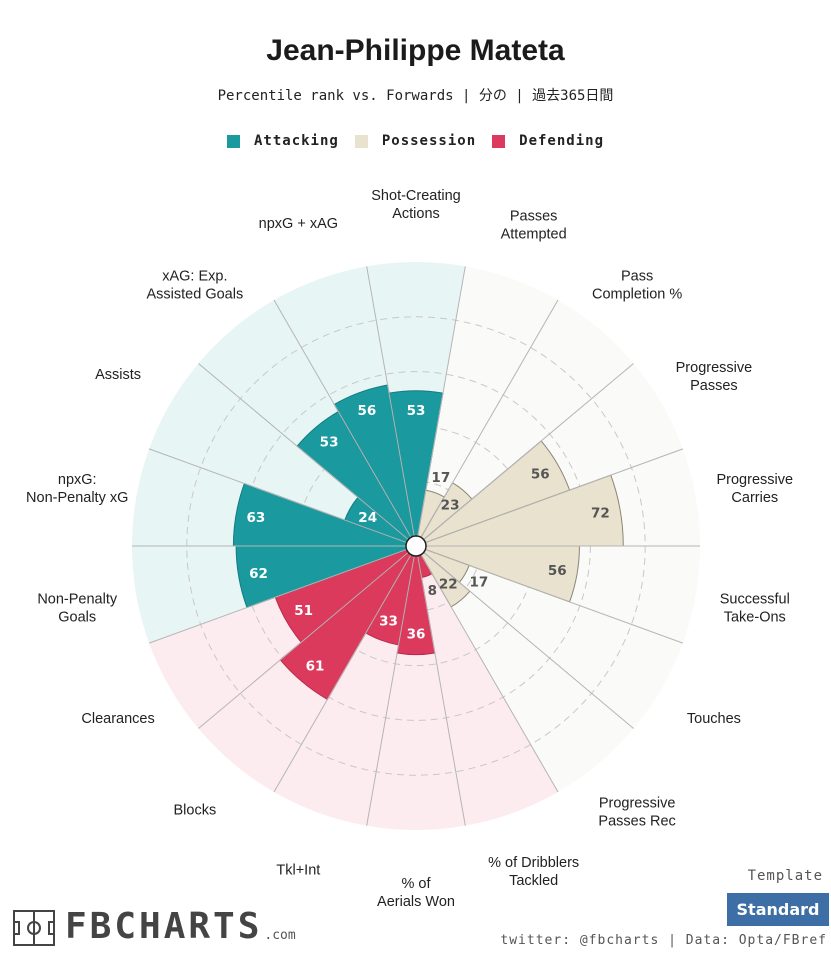 This screenshot has width=831, height=953. Describe the element at coordinates (298, 870) in the screenshot. I see `axis-label: Tkl+Int` at that location.